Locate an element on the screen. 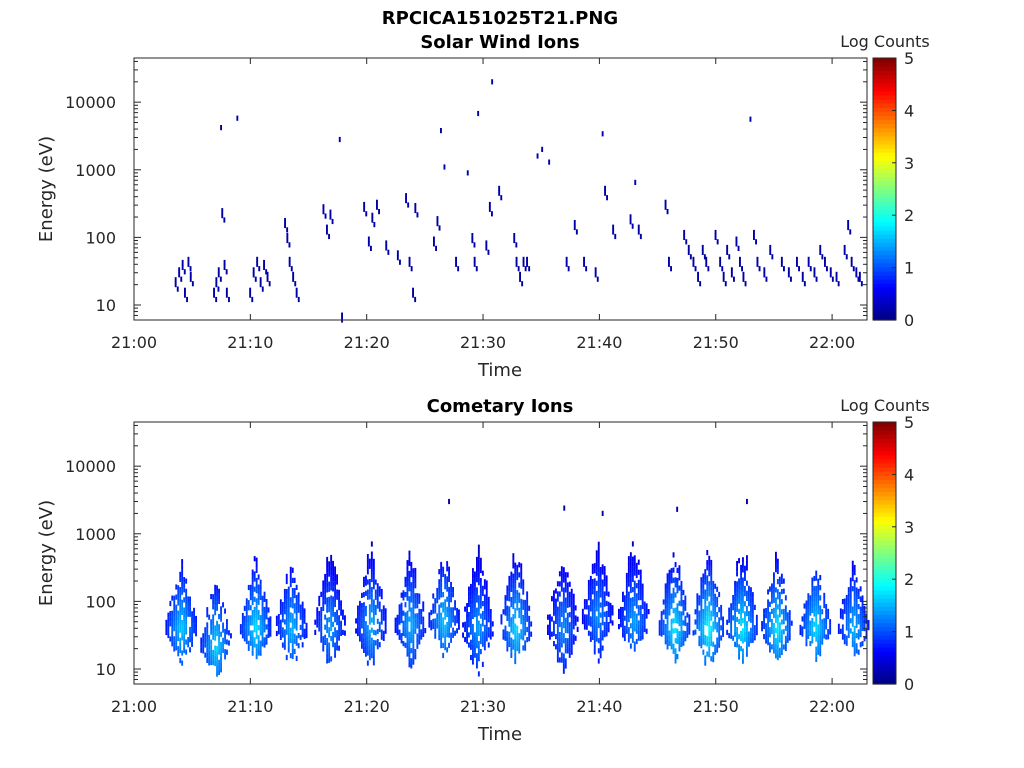 The height and width of the screenshot is (768, 1024). y-tick-label: 100 is located at coordinates (100, 237).